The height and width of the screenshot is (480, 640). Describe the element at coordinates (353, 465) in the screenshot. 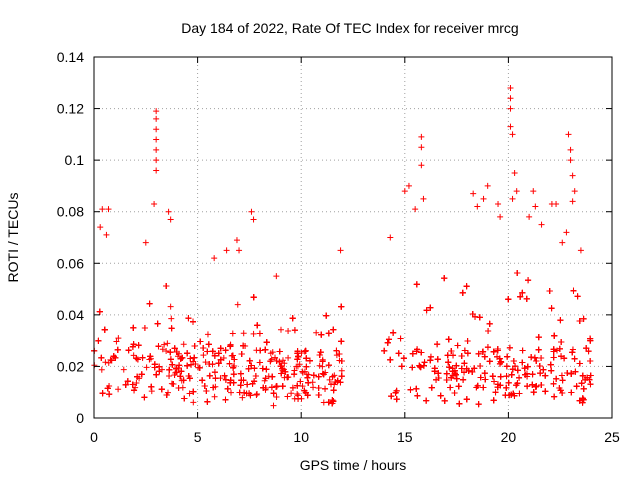

I see `x-axis-label: GPS time / hours` at that location.